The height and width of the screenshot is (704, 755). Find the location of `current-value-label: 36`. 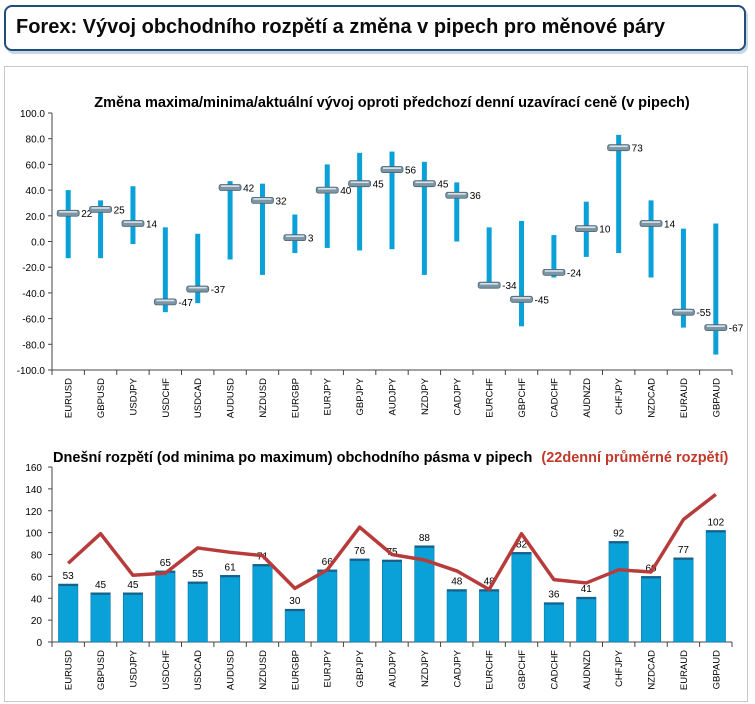

current-value-label: 36 is located at coordinates (476, 196).